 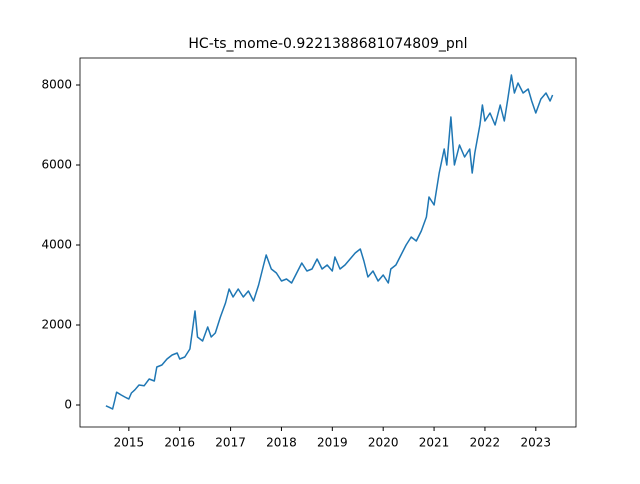 I want to click on y-tick-label: 8000, so click(x=56, y=85).